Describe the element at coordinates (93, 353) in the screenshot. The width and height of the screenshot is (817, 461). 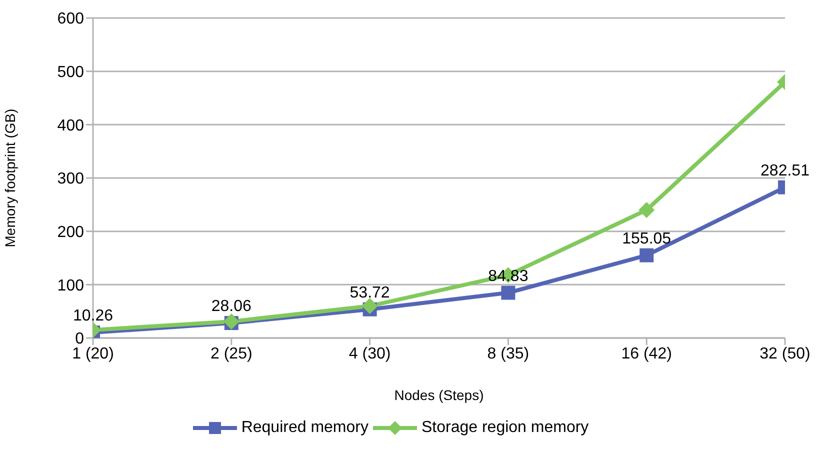
I see `x-tick-label: 1 (20)` at that location.